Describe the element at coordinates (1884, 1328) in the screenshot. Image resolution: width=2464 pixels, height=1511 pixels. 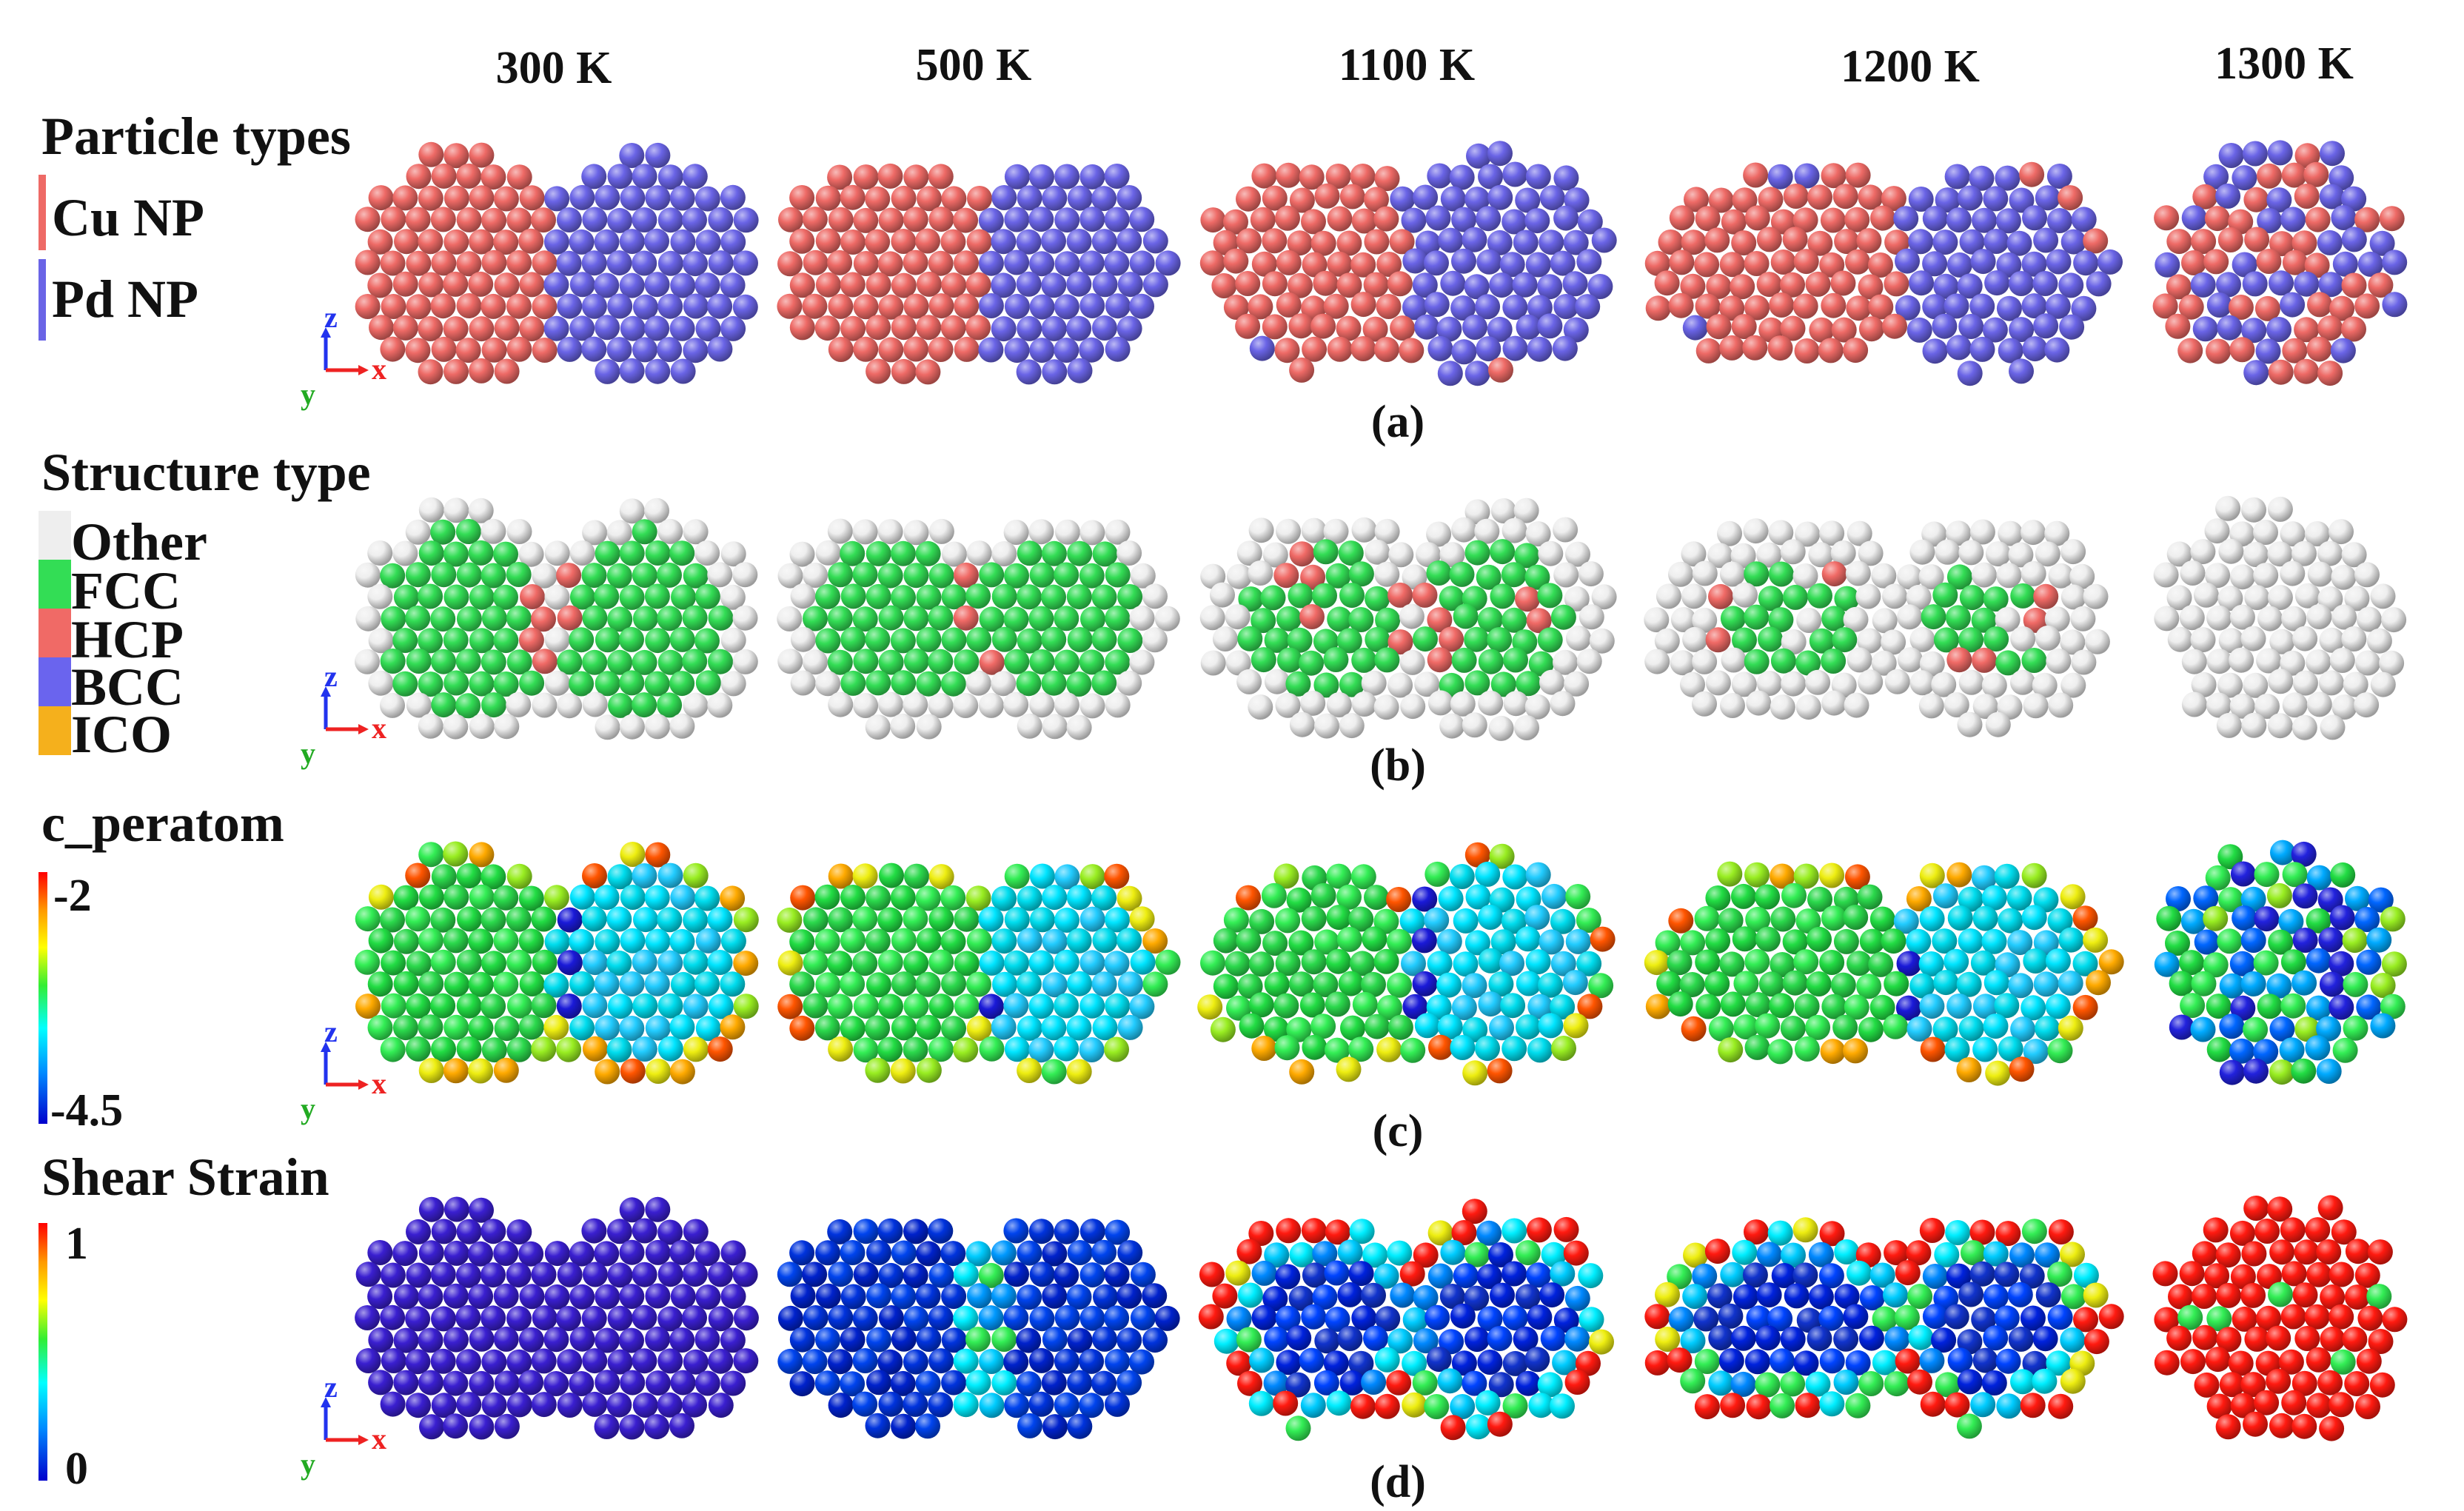
I see `cluster-row3-col3` at that location.